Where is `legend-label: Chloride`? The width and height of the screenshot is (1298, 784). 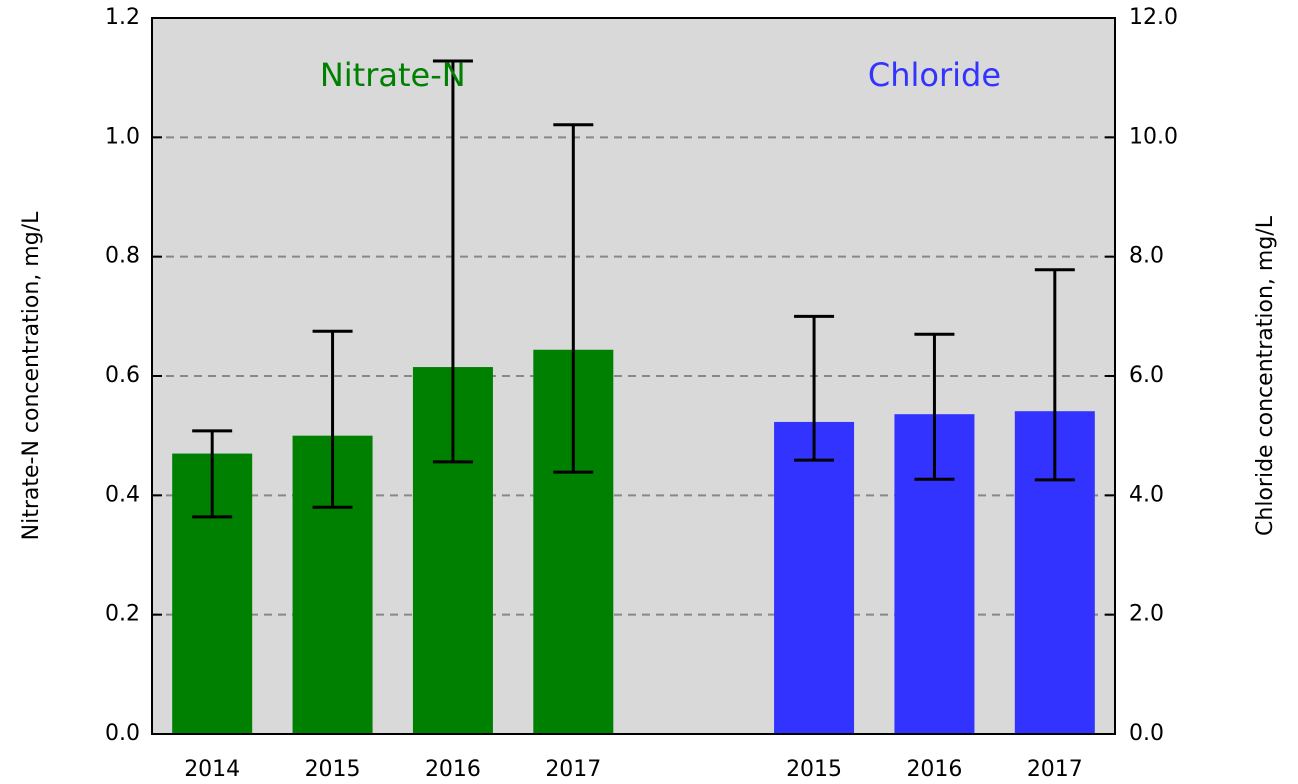
legend-label: Chloride is located at coordinates (934, 75).